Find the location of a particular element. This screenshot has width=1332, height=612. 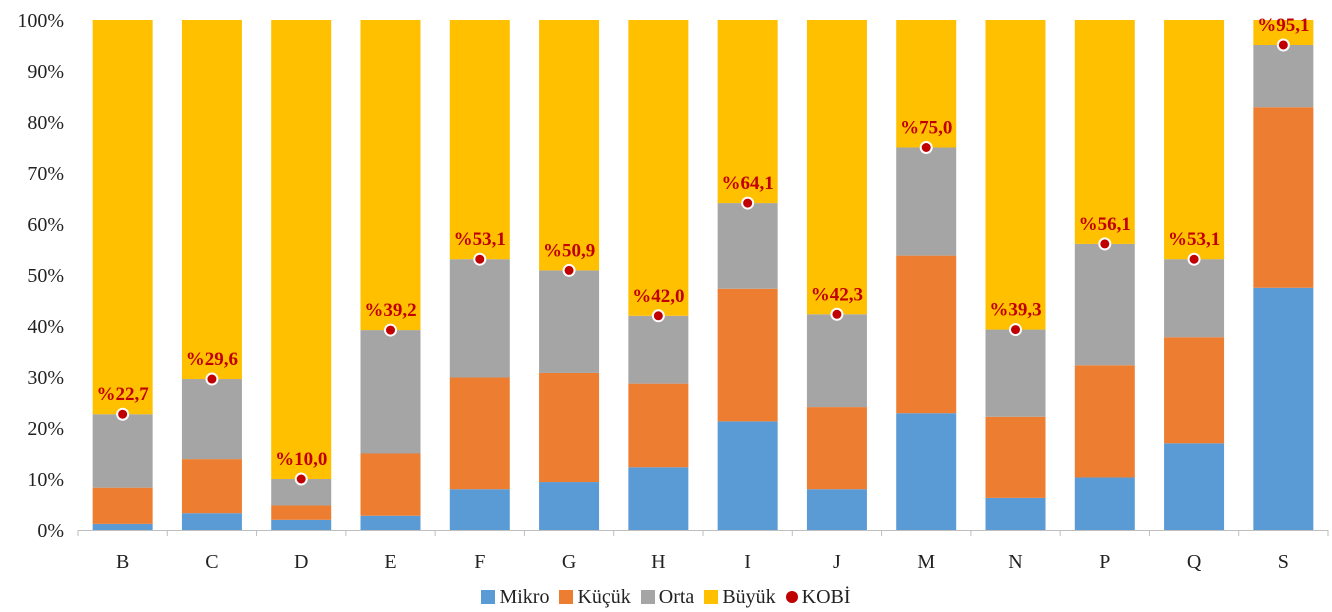

kobi-data-label: %95,1 is located at coordinates (1283, 25).